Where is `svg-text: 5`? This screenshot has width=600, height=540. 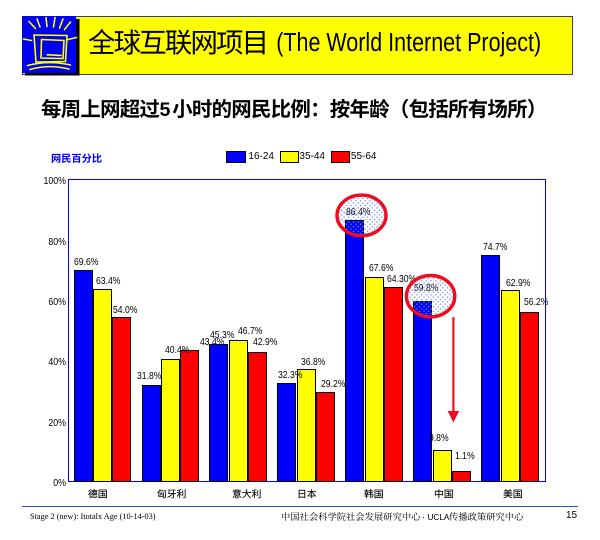 svg-text: 5 is located at coordinates (165, 110).